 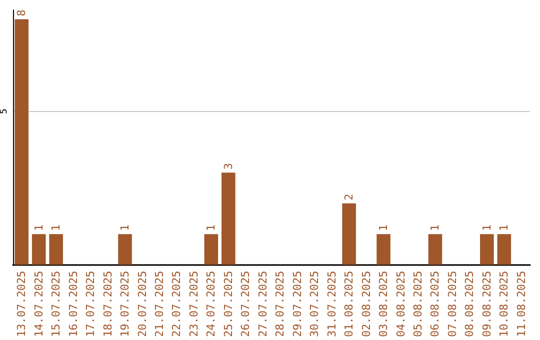 I want to click on x-tick-label: 13.07.2025, so click(x=21, y=304).